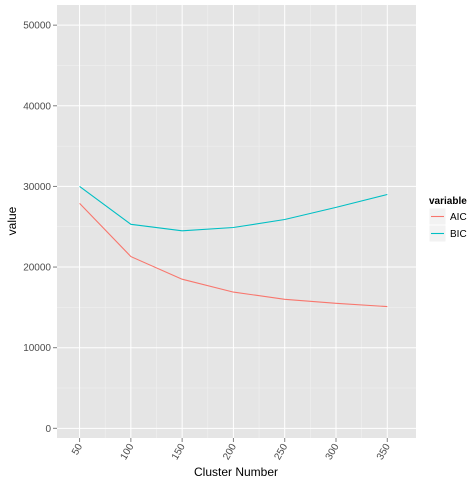 Image resolution: width=474 pixels, height=482 pixels. I want to click on series-line-aic, so click(233, 255).